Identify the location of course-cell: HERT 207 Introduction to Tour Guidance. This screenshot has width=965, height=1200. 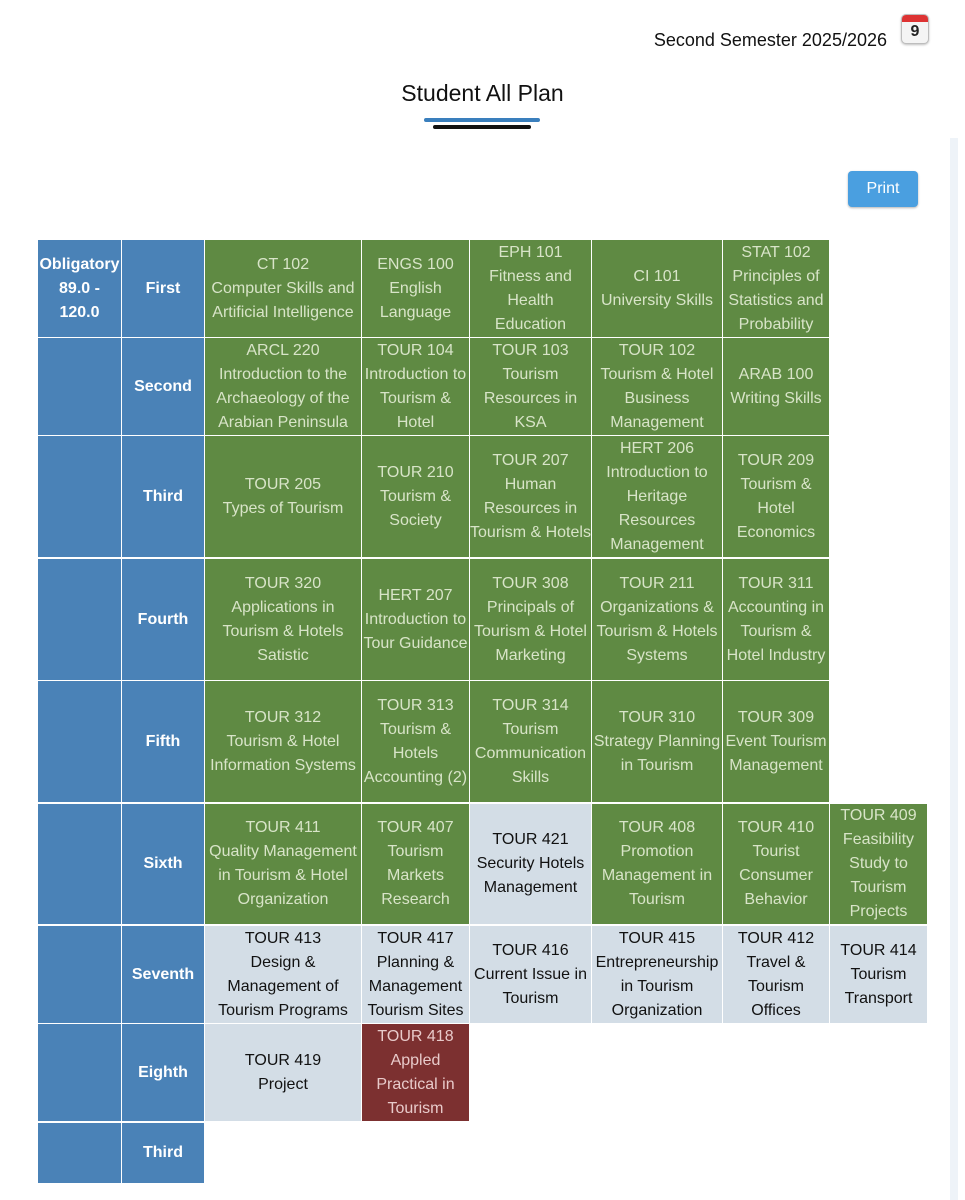
(415, 619).